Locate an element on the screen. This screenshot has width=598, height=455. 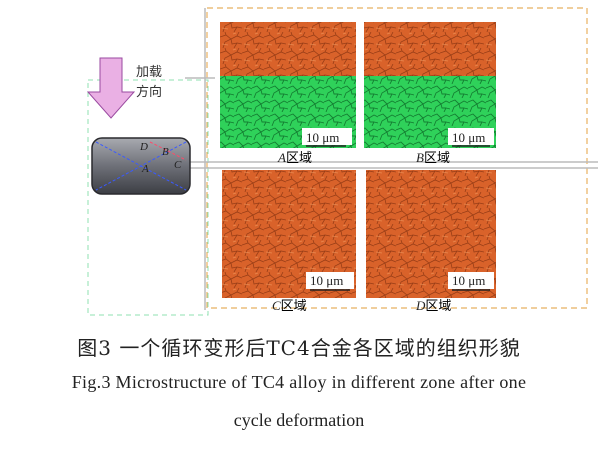
scale-box-a is located at coordinates (327, 136).